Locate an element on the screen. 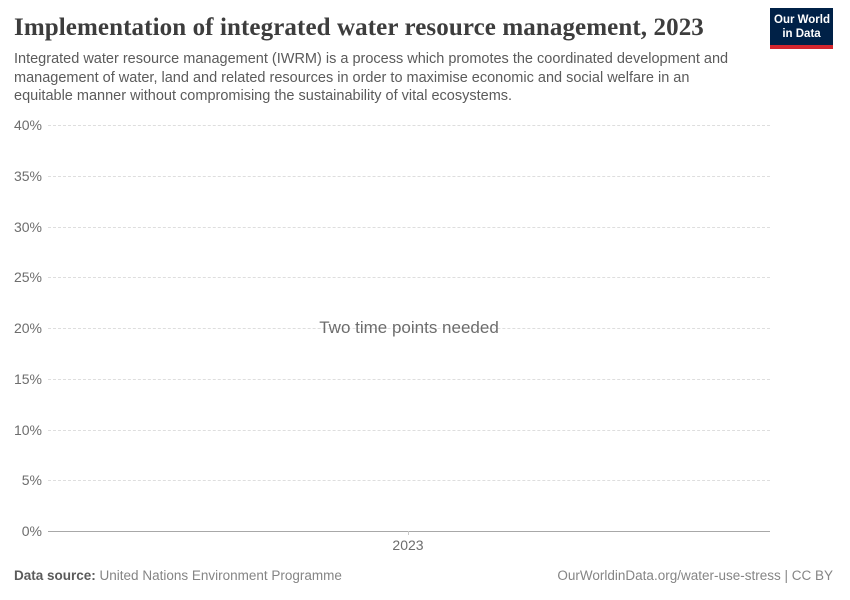 This screenshot has width=850, height=600. x-axis-line is located at coordinates (409, 531).